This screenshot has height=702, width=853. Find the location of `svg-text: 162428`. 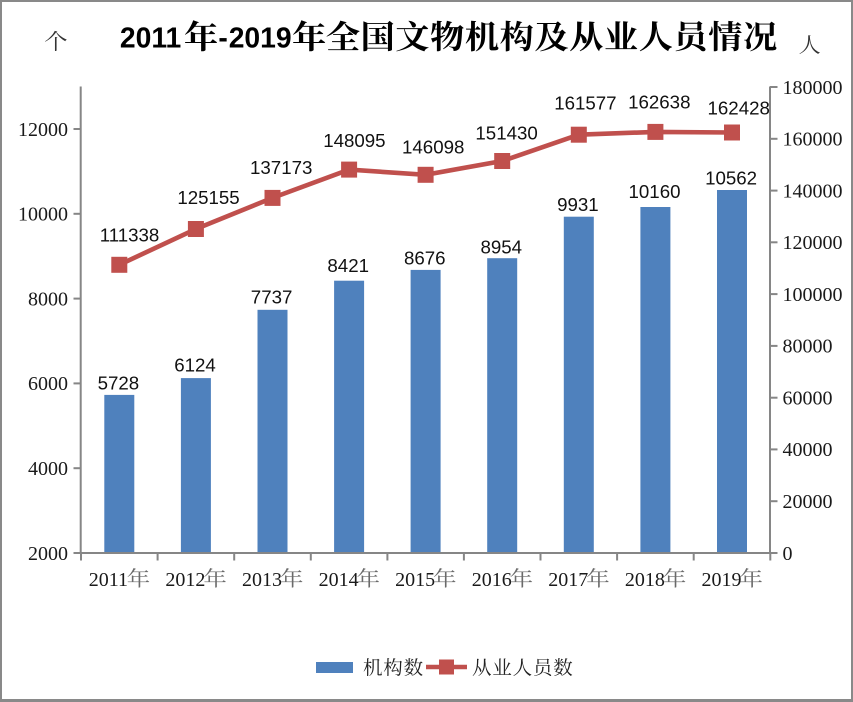

svg-text: 162428 is located at coordinates (739, 107).